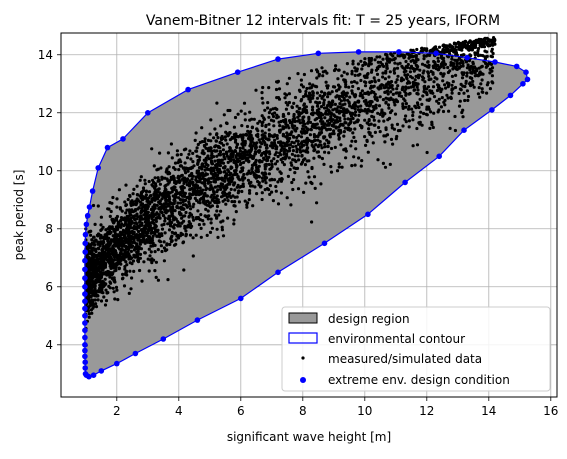 The image size is (567, 459). I want to click on y-tick-label: 12, so click(45, 113).